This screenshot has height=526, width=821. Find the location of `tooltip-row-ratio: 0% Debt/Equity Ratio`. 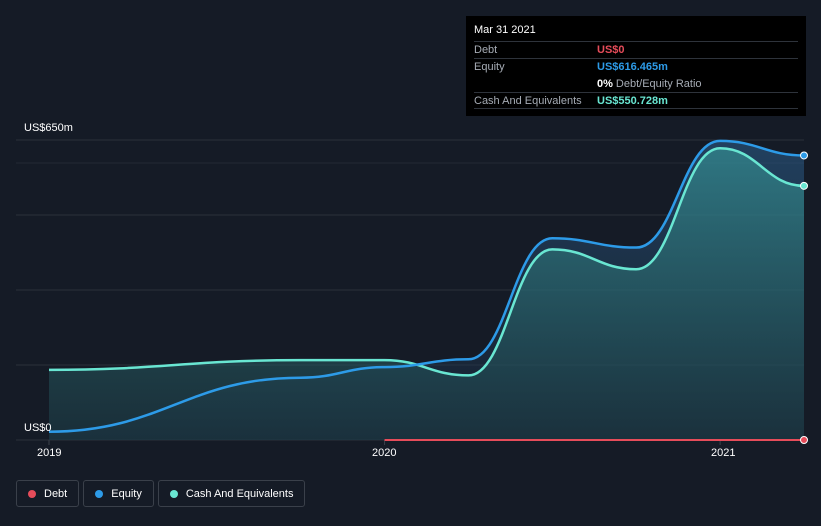

tooltip-row-ratio: 0% Debt/Equity Ratio is located at coordinates (636, 83).